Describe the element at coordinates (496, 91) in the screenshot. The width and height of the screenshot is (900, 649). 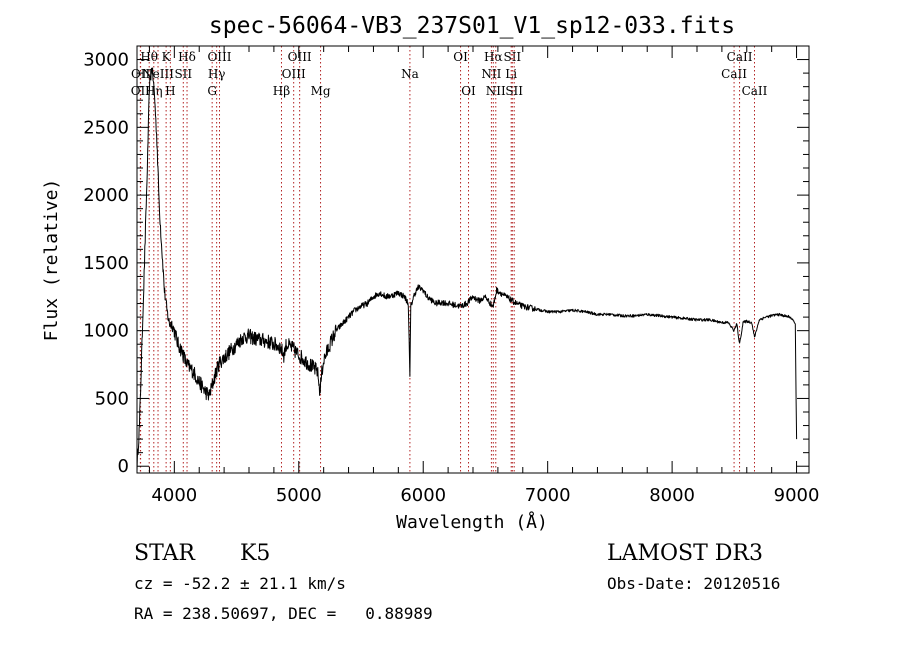
I see `marker-label-21: NII` at that location.